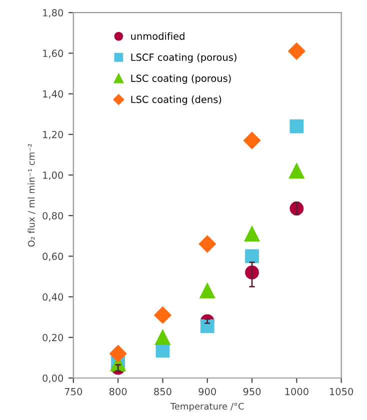  Describe the element at coordinates (53, 54) in the screenshot. I see `y-tick-label: 1,60` at that location.